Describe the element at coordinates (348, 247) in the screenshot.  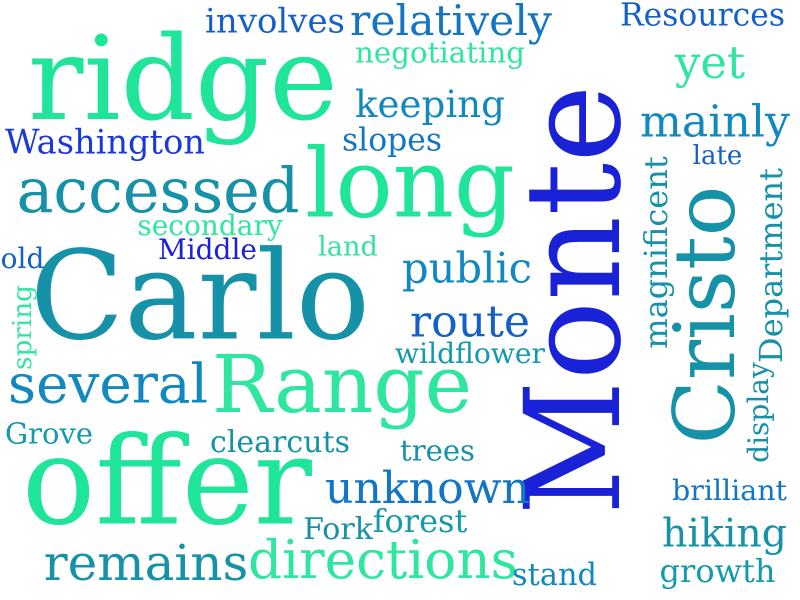
I see `word-land: land` at that location.